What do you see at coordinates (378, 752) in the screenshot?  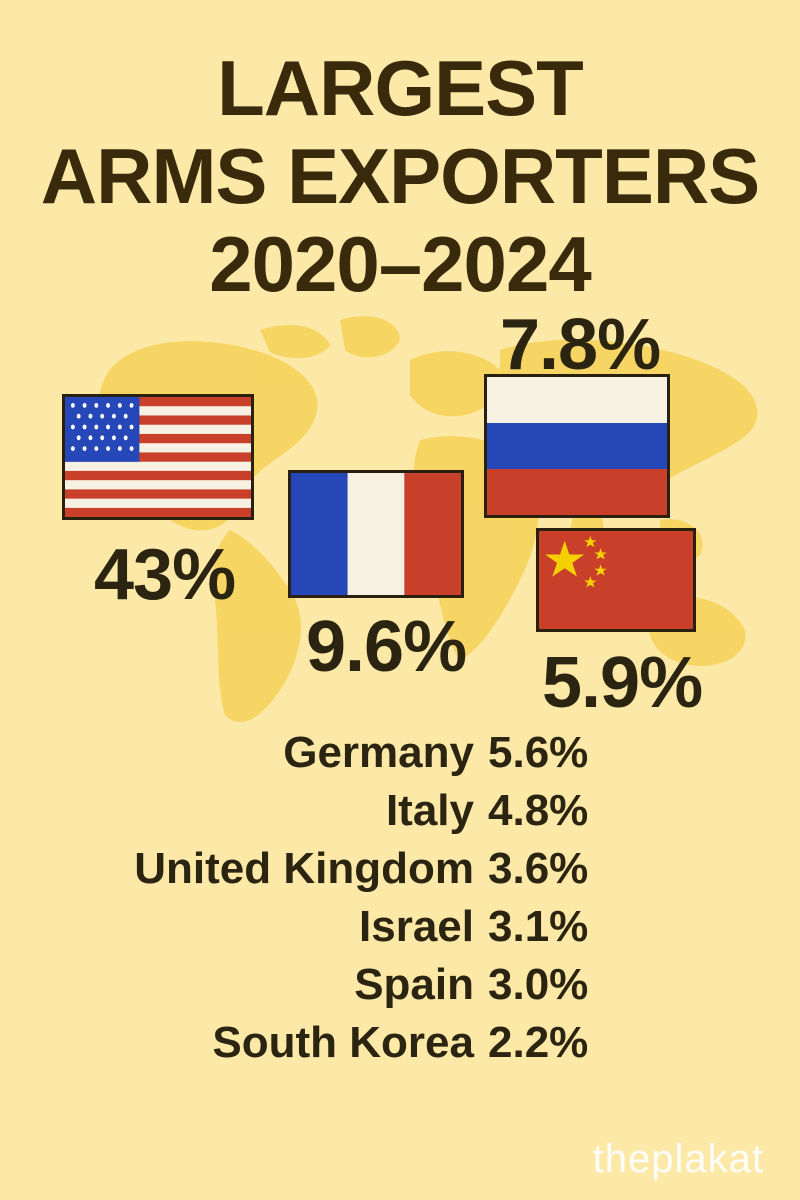 I see `list-item-name: Germany` at bounding box center [378, 752].